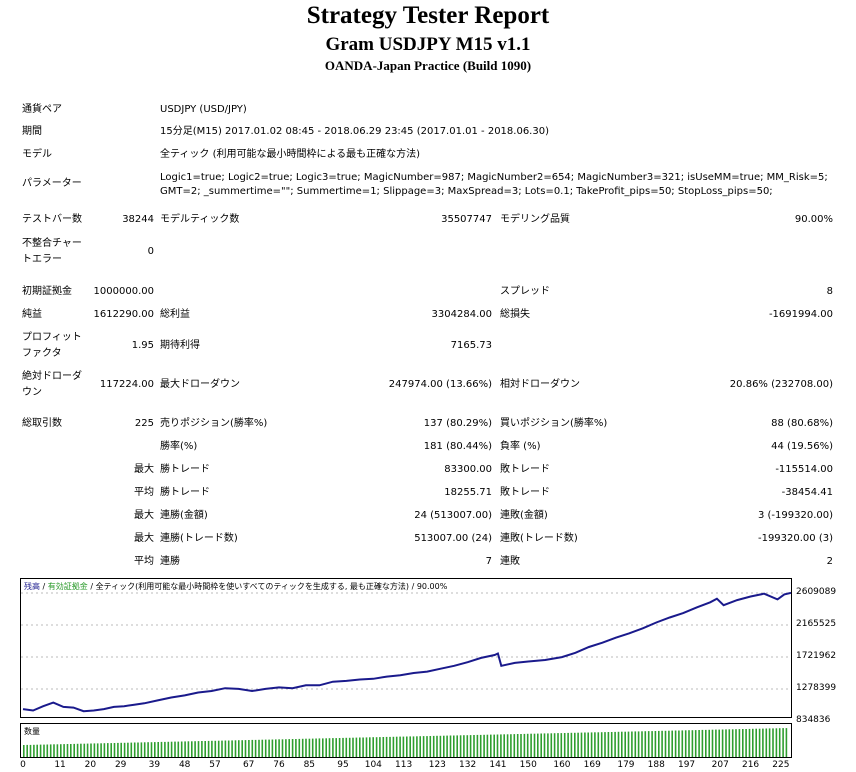 This screenshot has width=856, height=772. What do you see at coordinates (67, 586) in the screenshot?
I see `legend-equity: 有効証拠金` at bounding box center [67, 586].